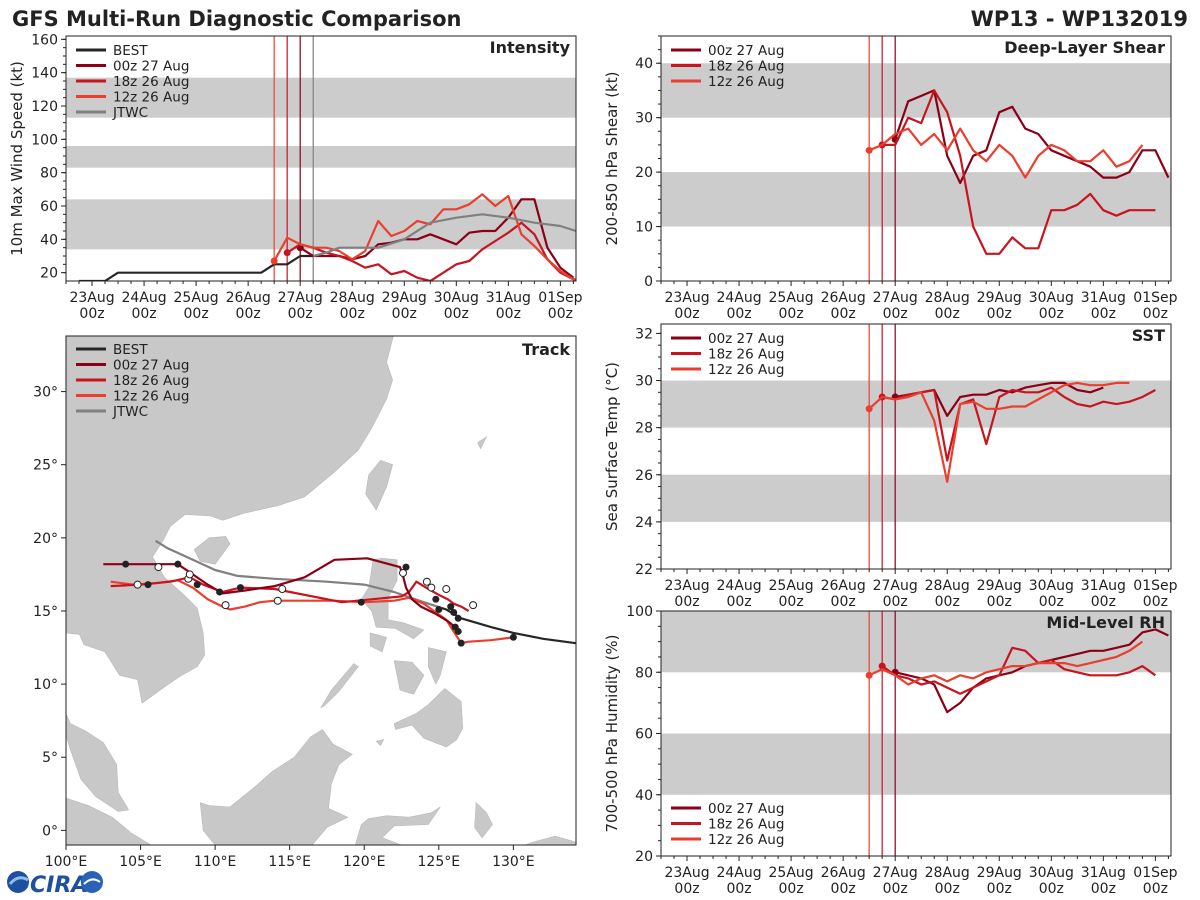  I want to click on shear-ytick-label: 0, so click(648, 282).